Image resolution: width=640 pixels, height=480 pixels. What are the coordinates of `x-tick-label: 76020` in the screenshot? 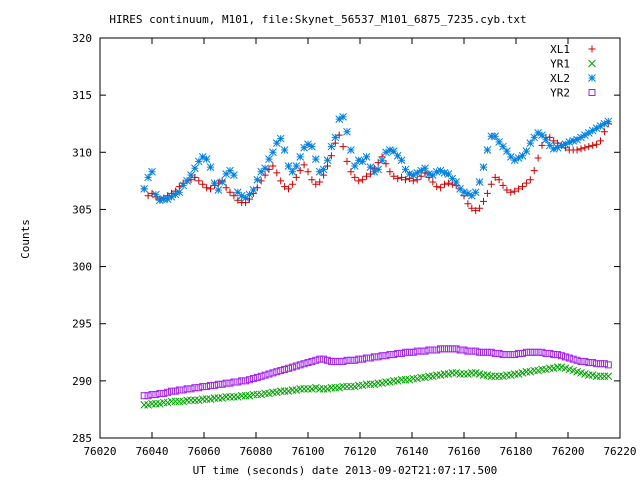 It's located at (99, 451).